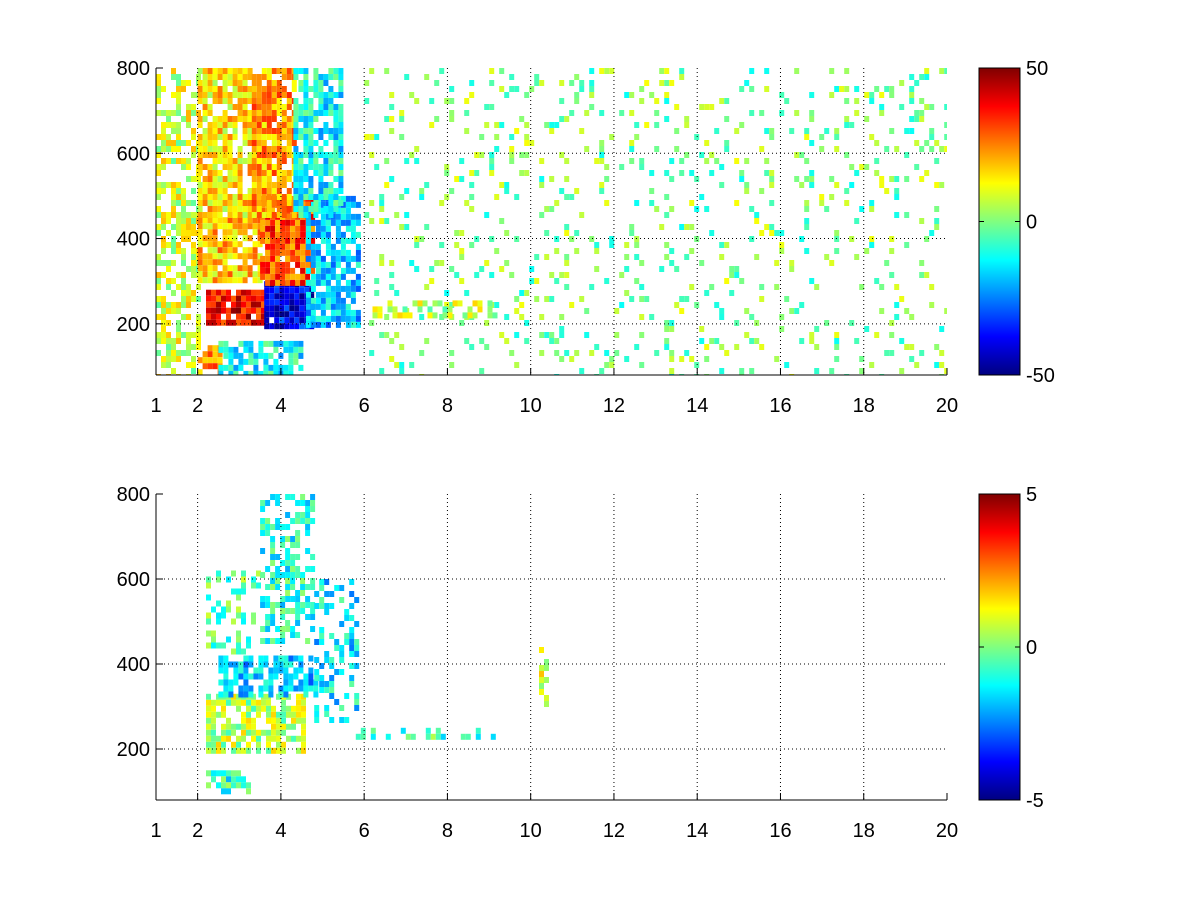 This screenshot has height=900, width=1200. I want to click on heatmap-region, so click(268, 676).